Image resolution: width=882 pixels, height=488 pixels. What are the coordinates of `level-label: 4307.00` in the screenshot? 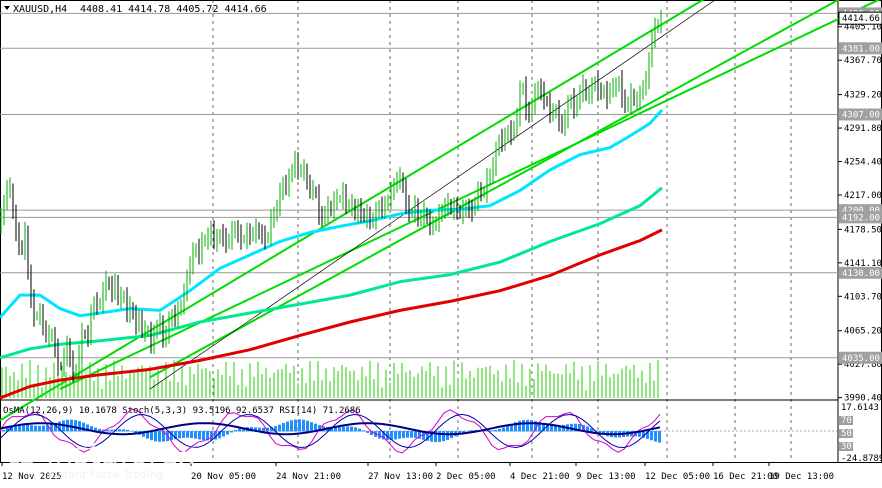 It's located at (861, 115).